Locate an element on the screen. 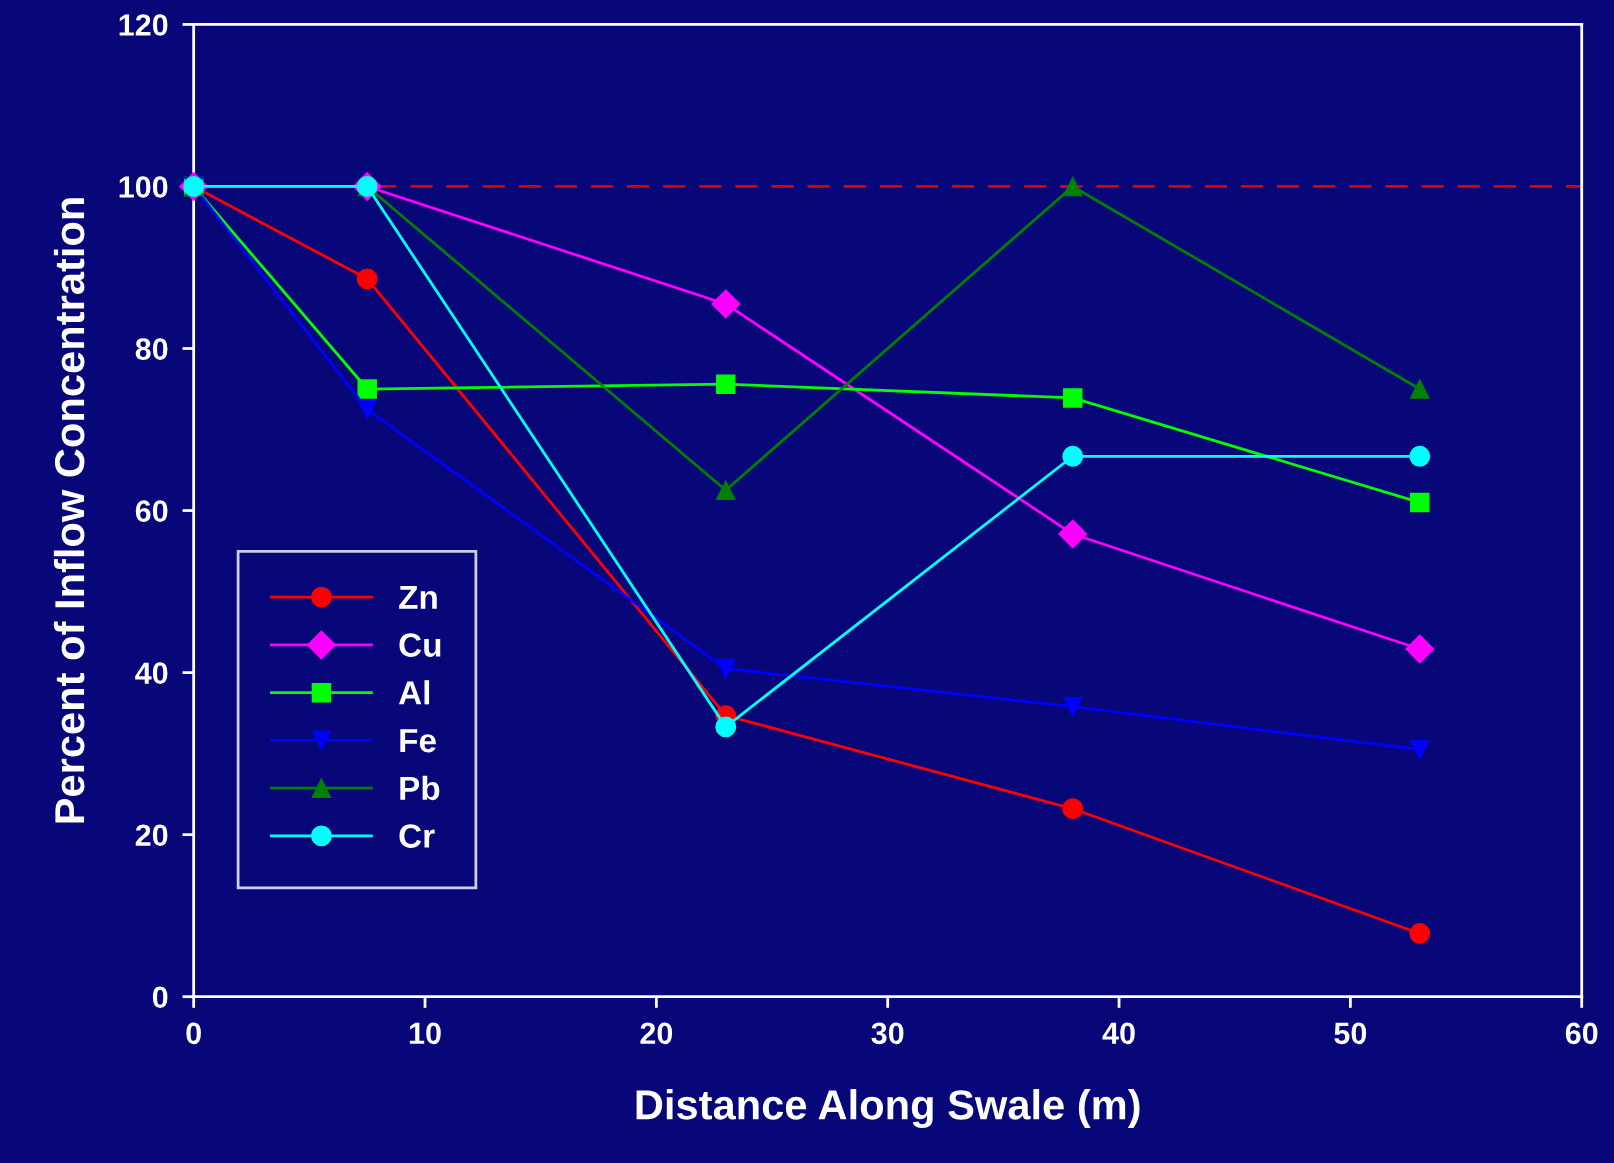 The image size is (1614, 1163). y-tick-label: 0 is located at coordinates (160, 997).